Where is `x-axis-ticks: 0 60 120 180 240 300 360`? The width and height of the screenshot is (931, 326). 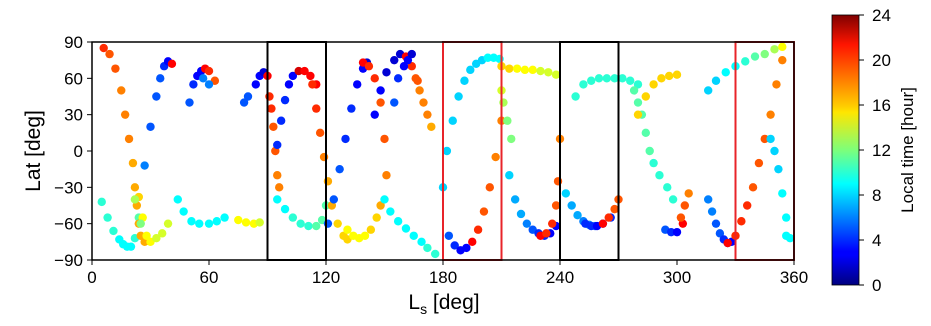 x-axis-ticks: 0 60 120 180 240 300 360 is located at coordinates (447, 273).